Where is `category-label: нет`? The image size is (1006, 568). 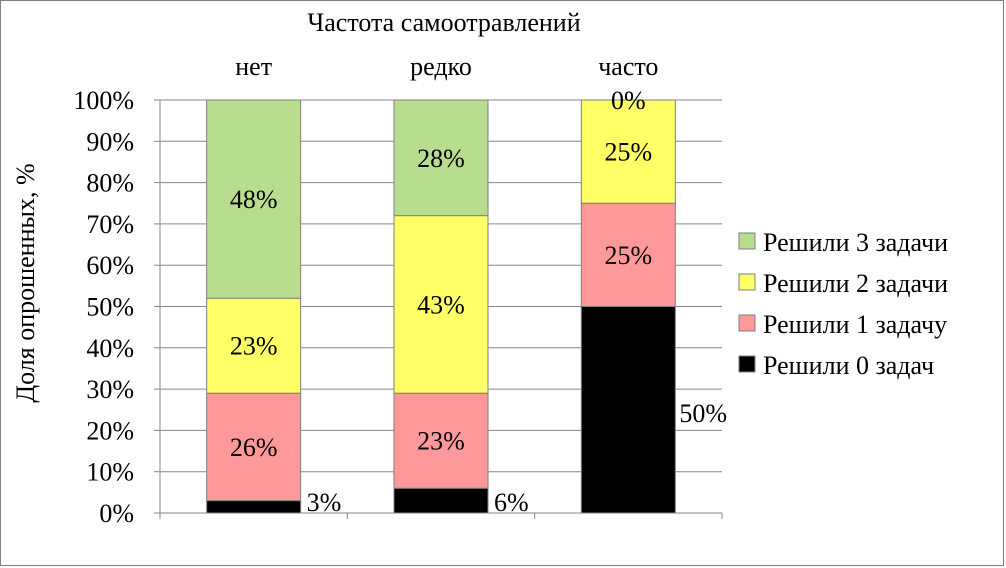 category-label: нет is located at coordinates (253, 66).